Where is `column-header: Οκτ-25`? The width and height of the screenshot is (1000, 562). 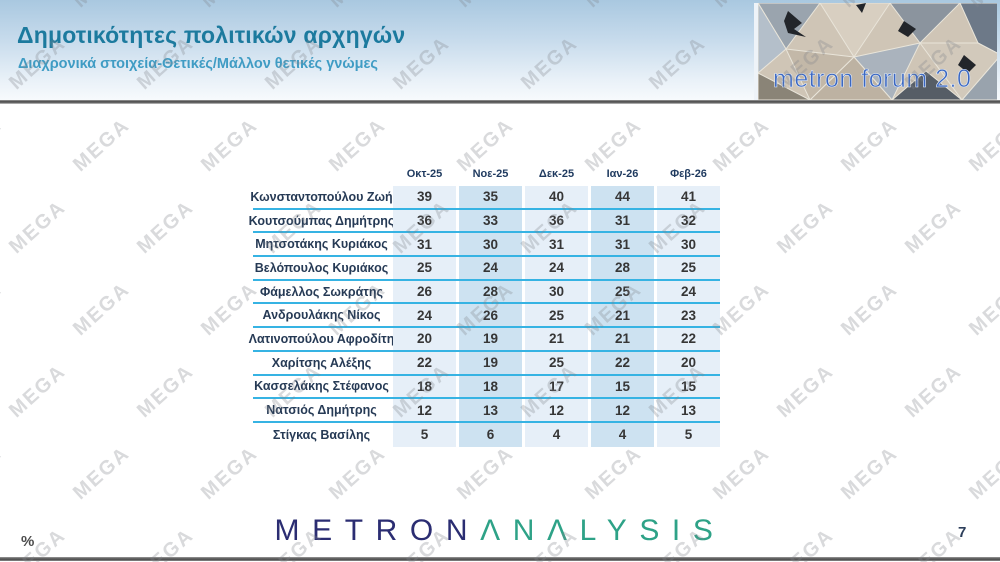 column-header: Οκτ-25 is located at coordinates (424, 174).